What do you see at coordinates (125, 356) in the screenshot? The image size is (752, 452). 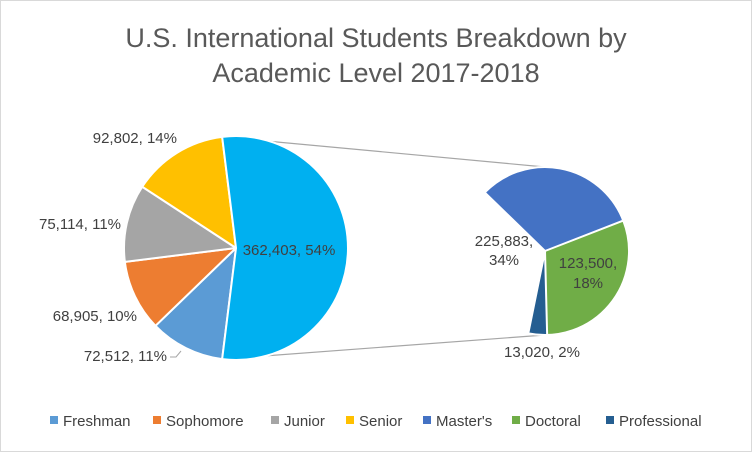 I see `data-label-freshman: 72,512, 11%` at bounding box center [125, 356].